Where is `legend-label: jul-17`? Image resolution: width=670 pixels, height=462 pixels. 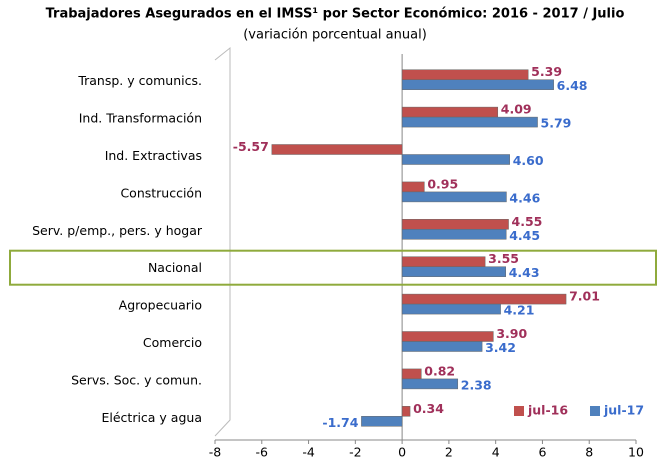
legend-label: jul-17 is located at coordinates (623, 410).